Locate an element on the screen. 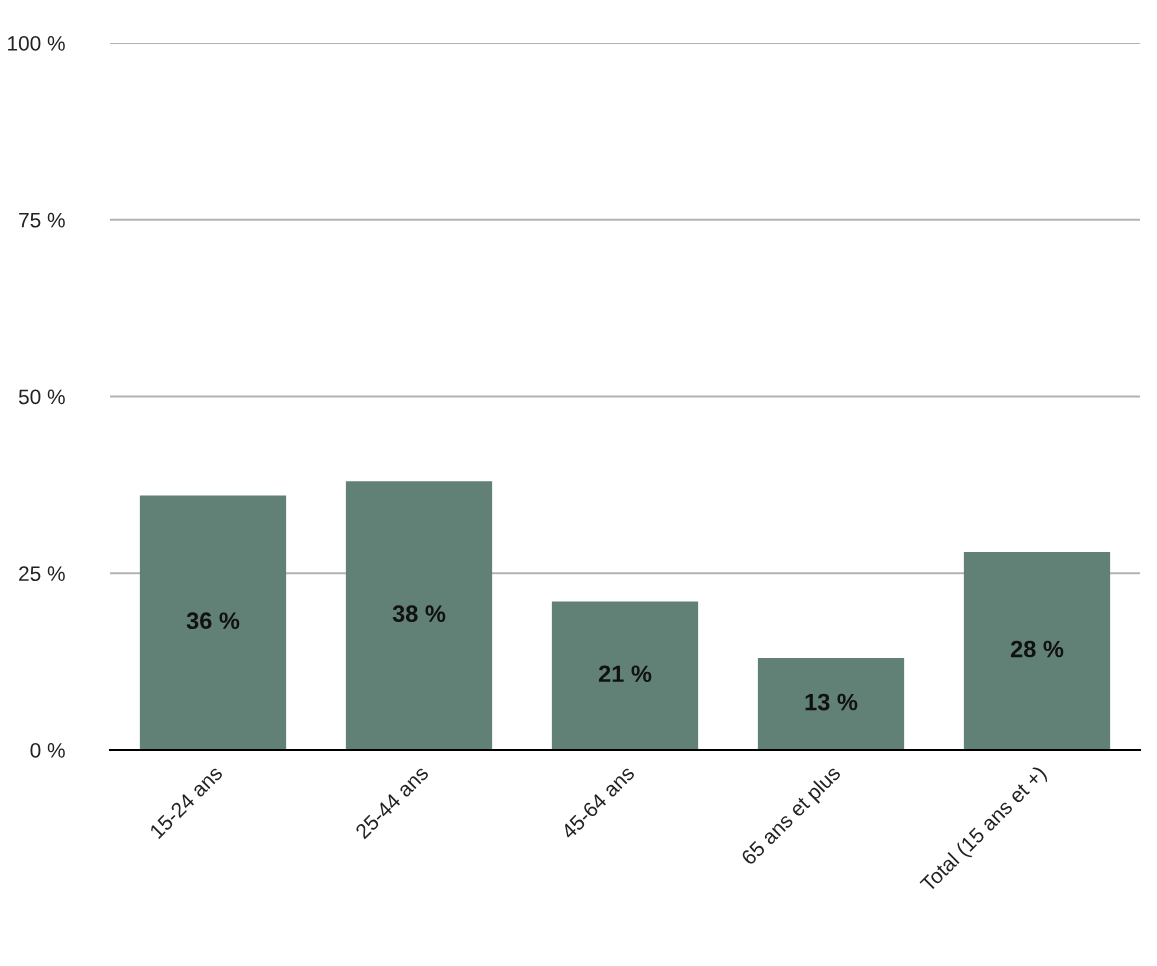  y-tick-label: 0 % is located at coordinates (47, 750).